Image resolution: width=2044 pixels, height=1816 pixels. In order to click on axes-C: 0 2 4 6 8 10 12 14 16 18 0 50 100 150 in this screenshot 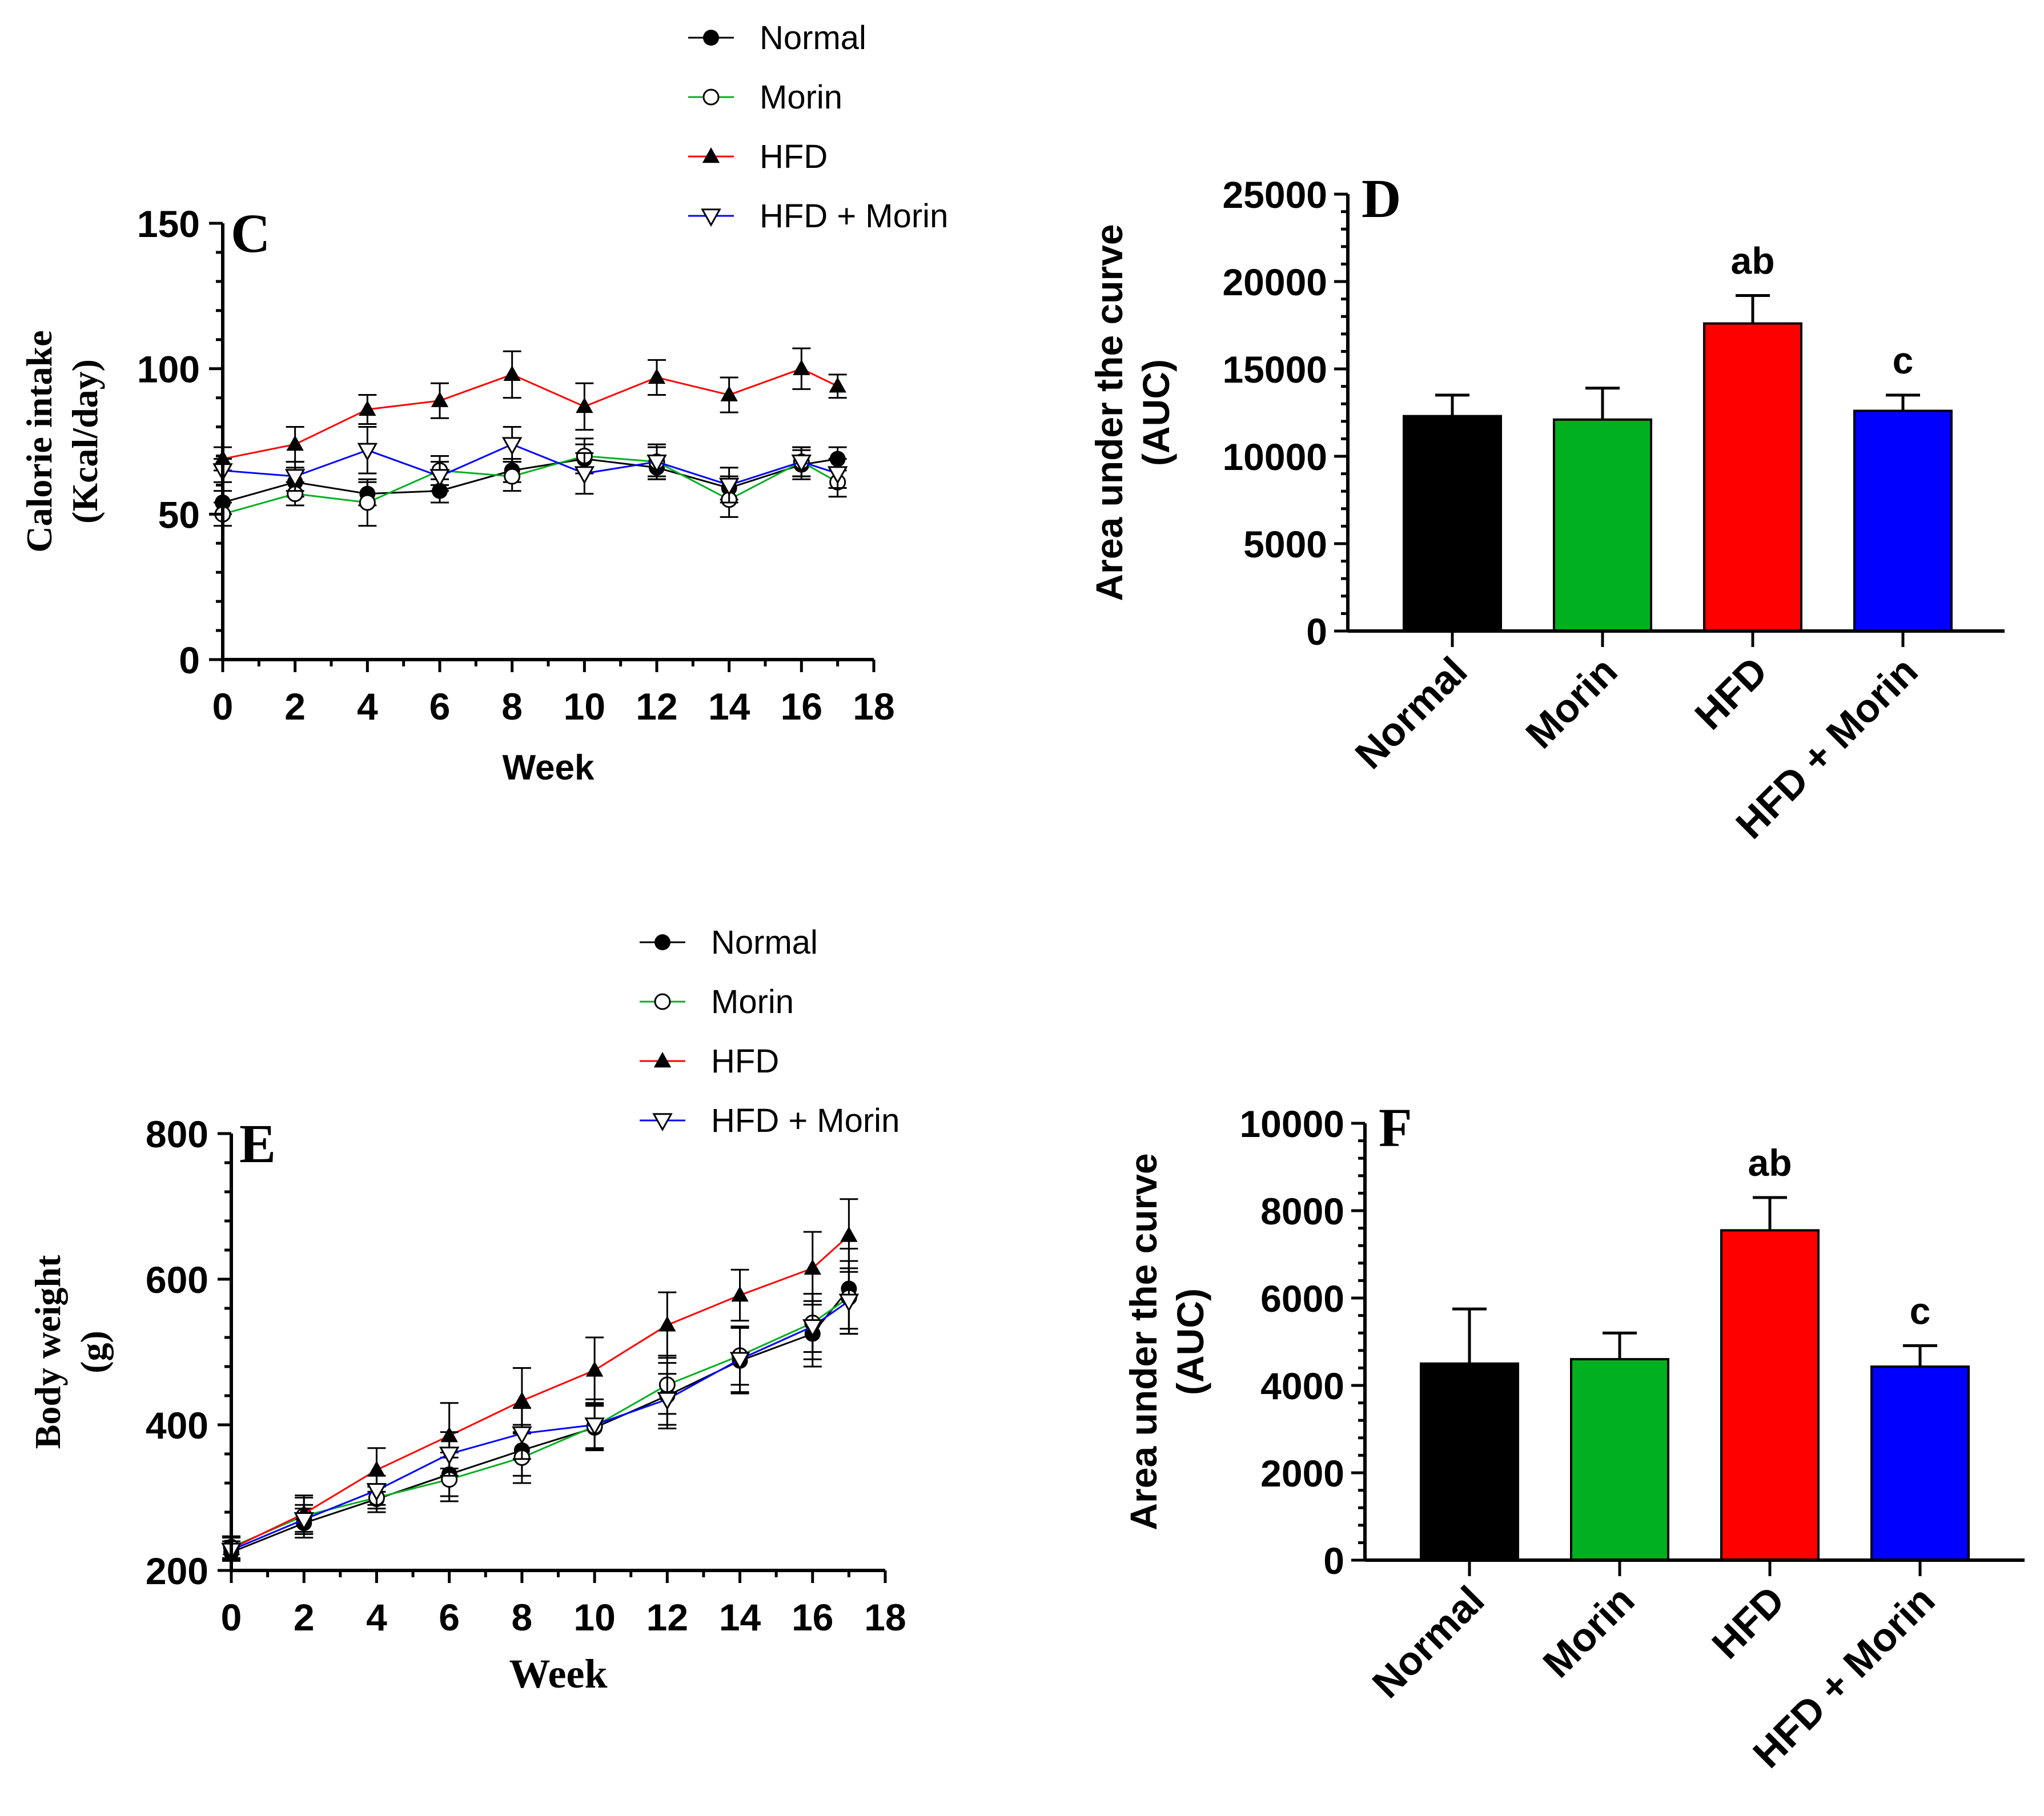, I will do `click(516, 465)`.